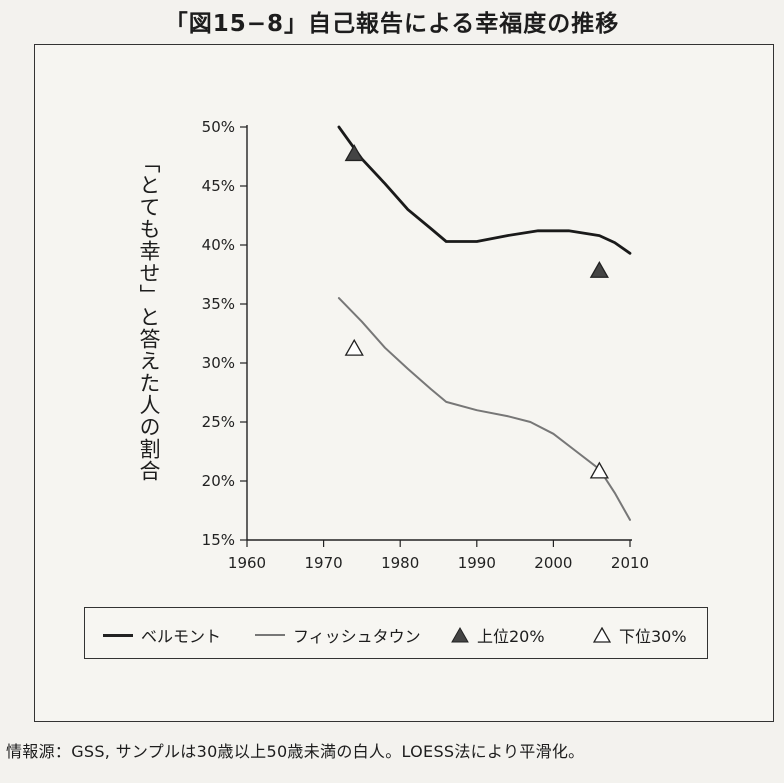 This screenshot has width=784, height=783. I want to click on legend-label-top20: 上位20%, so click(511, 636).